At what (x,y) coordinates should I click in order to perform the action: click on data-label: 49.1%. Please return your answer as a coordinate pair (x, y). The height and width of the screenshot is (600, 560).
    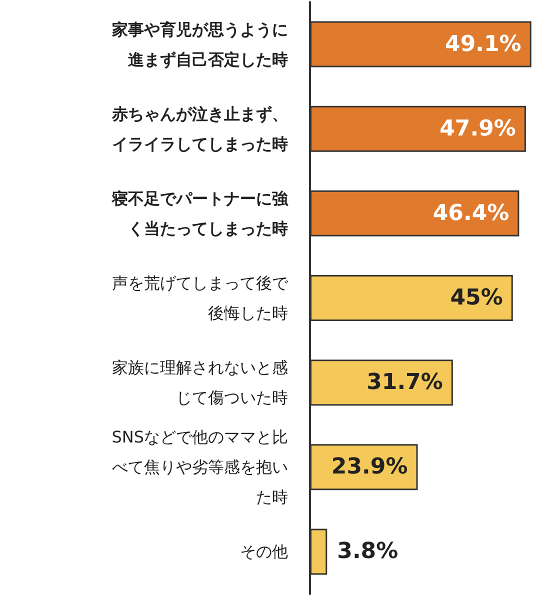
    Looking at the image, I should click on (483, 44).